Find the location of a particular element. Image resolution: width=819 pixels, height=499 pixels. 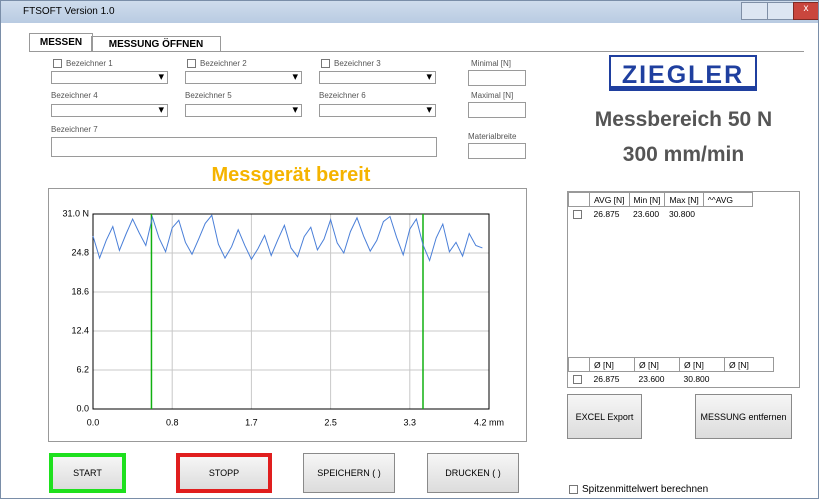

minimize-button is located at coordinates (755, 11).